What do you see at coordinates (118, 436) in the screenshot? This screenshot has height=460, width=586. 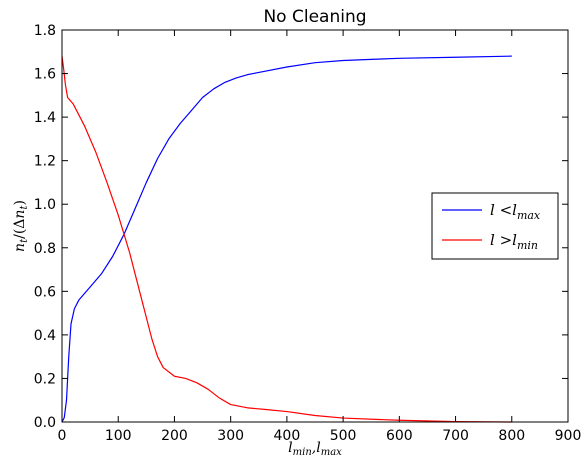 I see `x-tick-label: 100` at bounding box center [118, 436].